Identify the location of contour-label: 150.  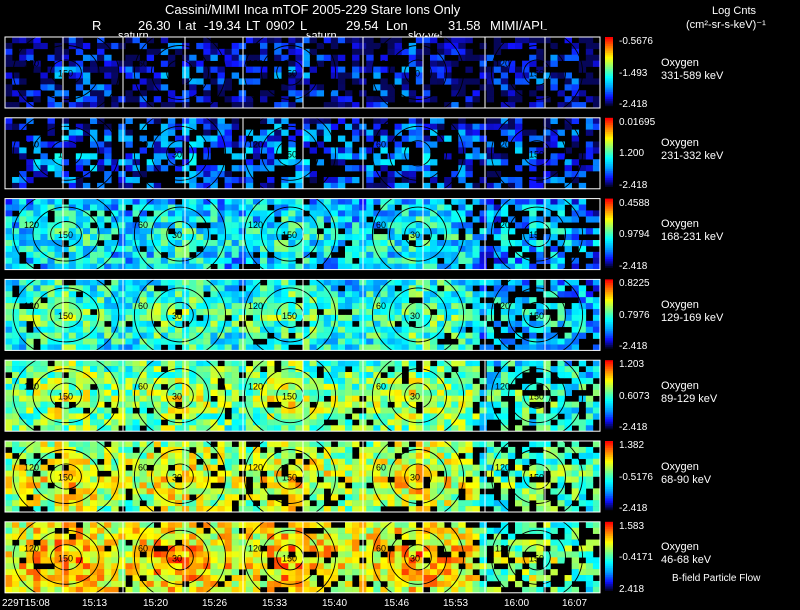
(65, 397).